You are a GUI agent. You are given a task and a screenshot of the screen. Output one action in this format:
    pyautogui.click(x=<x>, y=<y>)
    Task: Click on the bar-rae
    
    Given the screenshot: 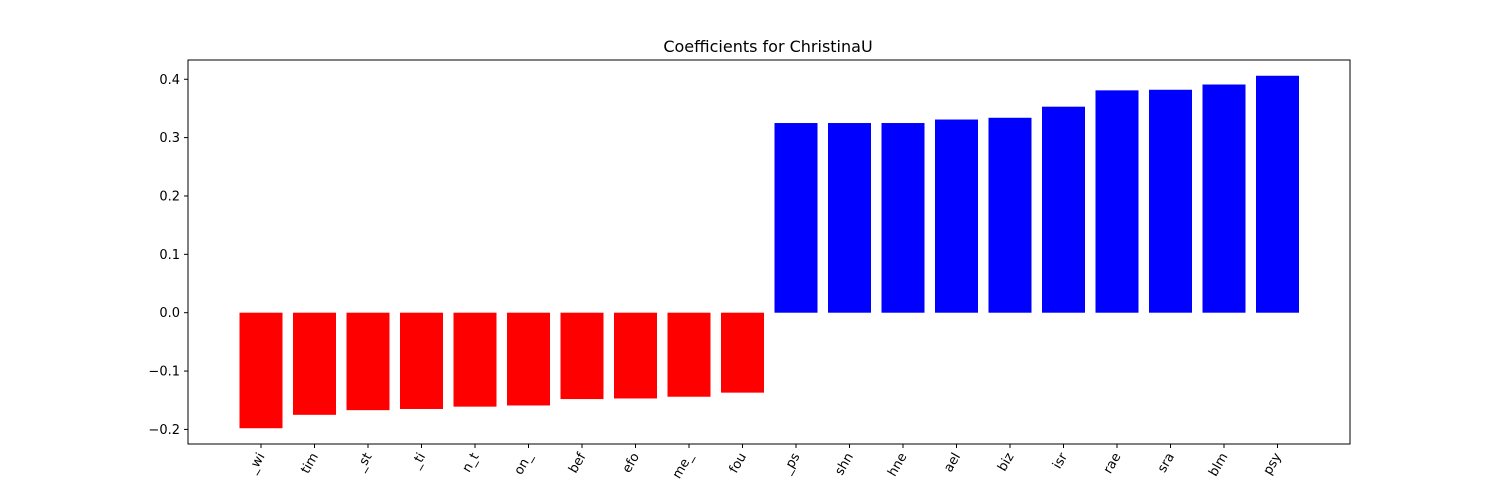 What is the action you would take?
    pyautogui.click(x=1117, y=201)
    